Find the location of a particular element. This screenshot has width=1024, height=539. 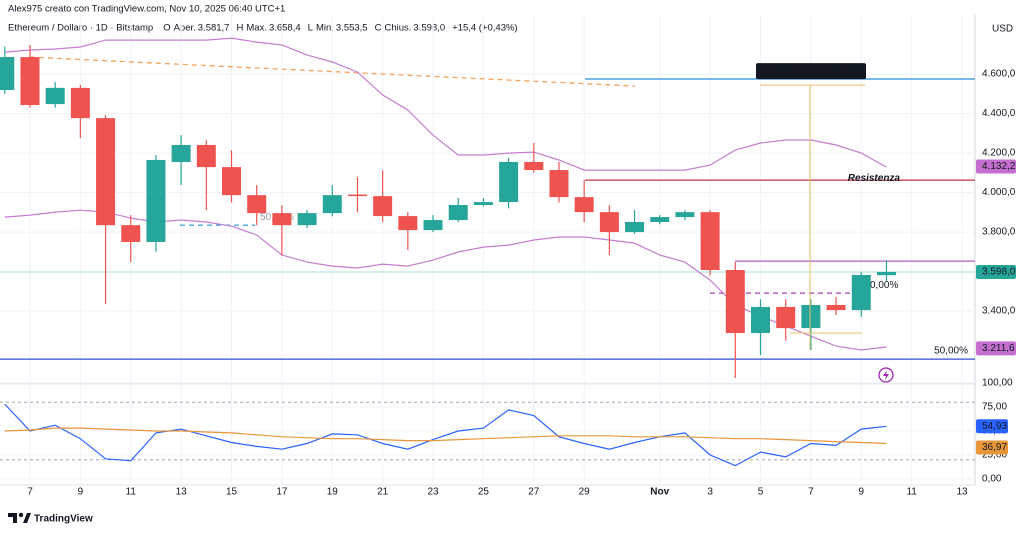

legend-text: C is located at coordinates (378, 28).